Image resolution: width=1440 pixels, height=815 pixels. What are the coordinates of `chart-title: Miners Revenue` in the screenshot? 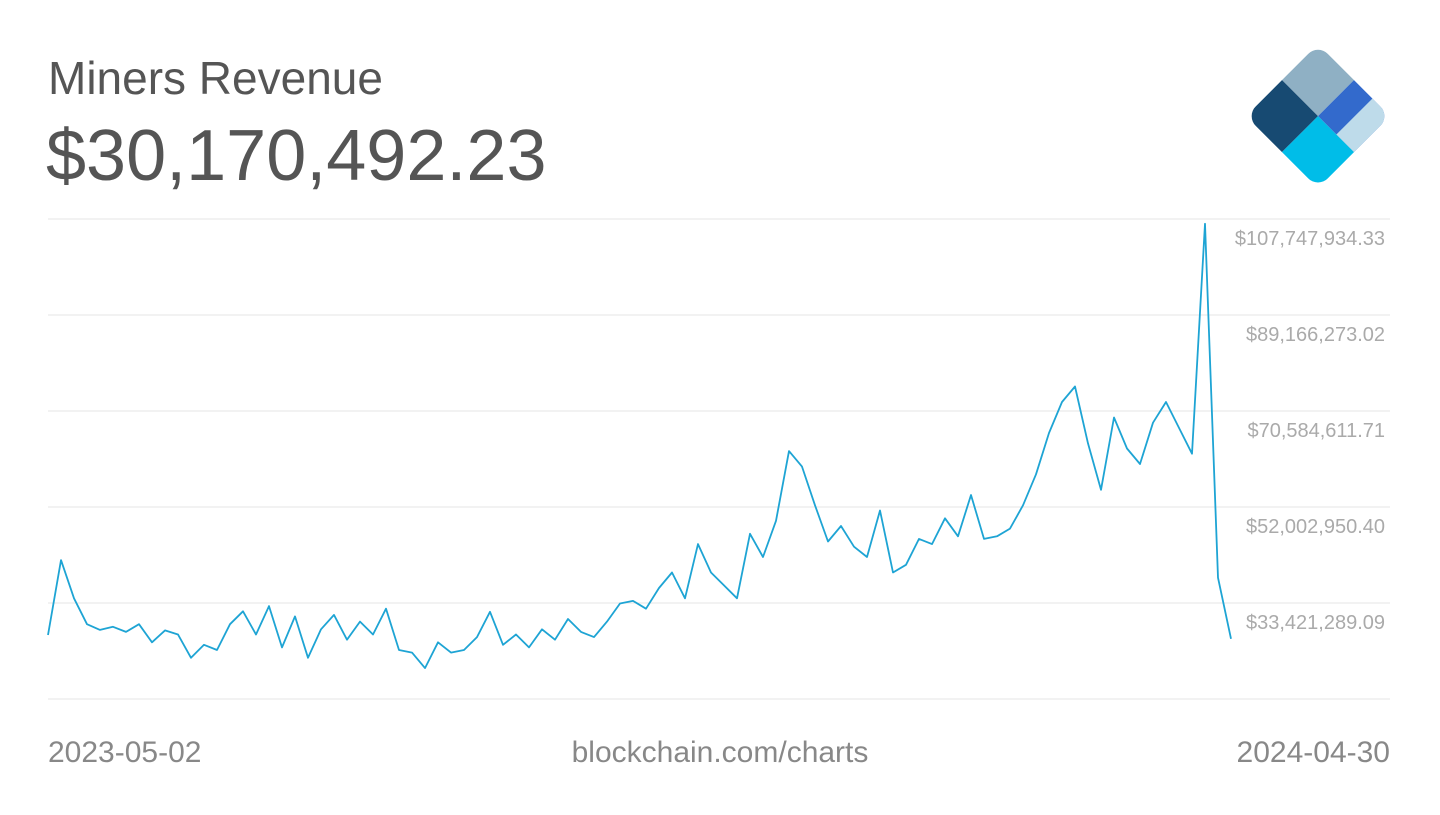 It's located at (215, 78).